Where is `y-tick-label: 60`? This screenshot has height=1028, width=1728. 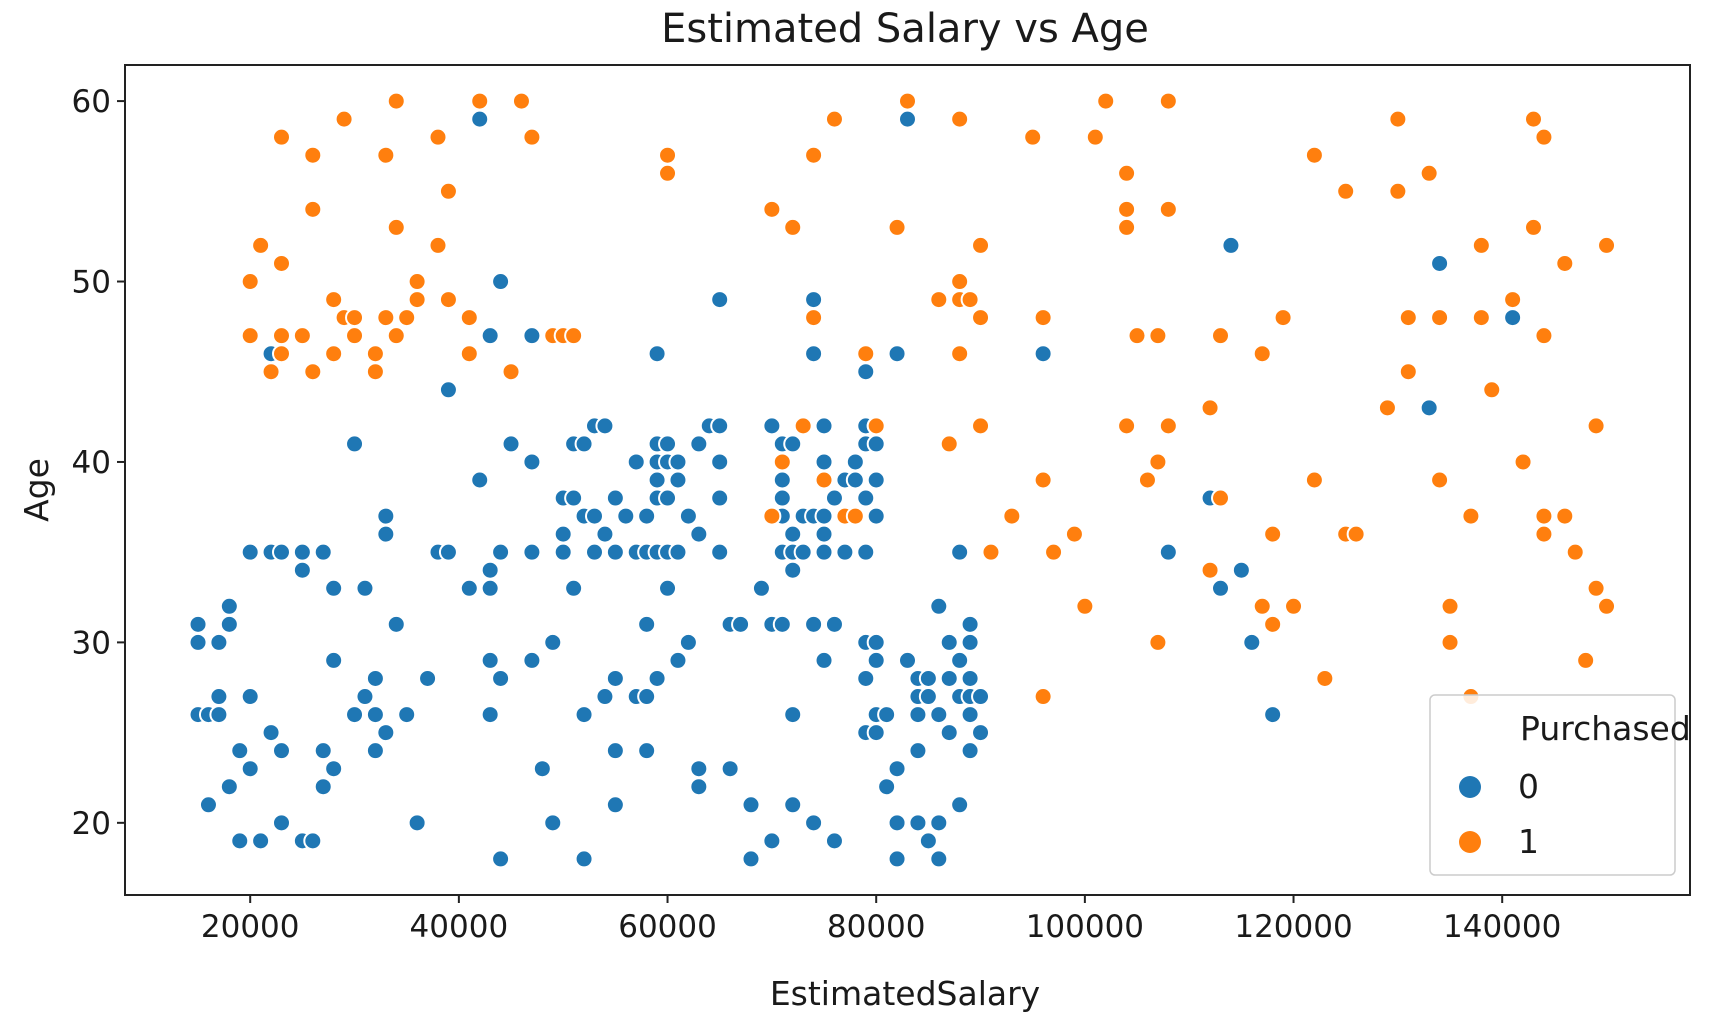 y-tick-label: 60 is located at coordinates (91, 102).